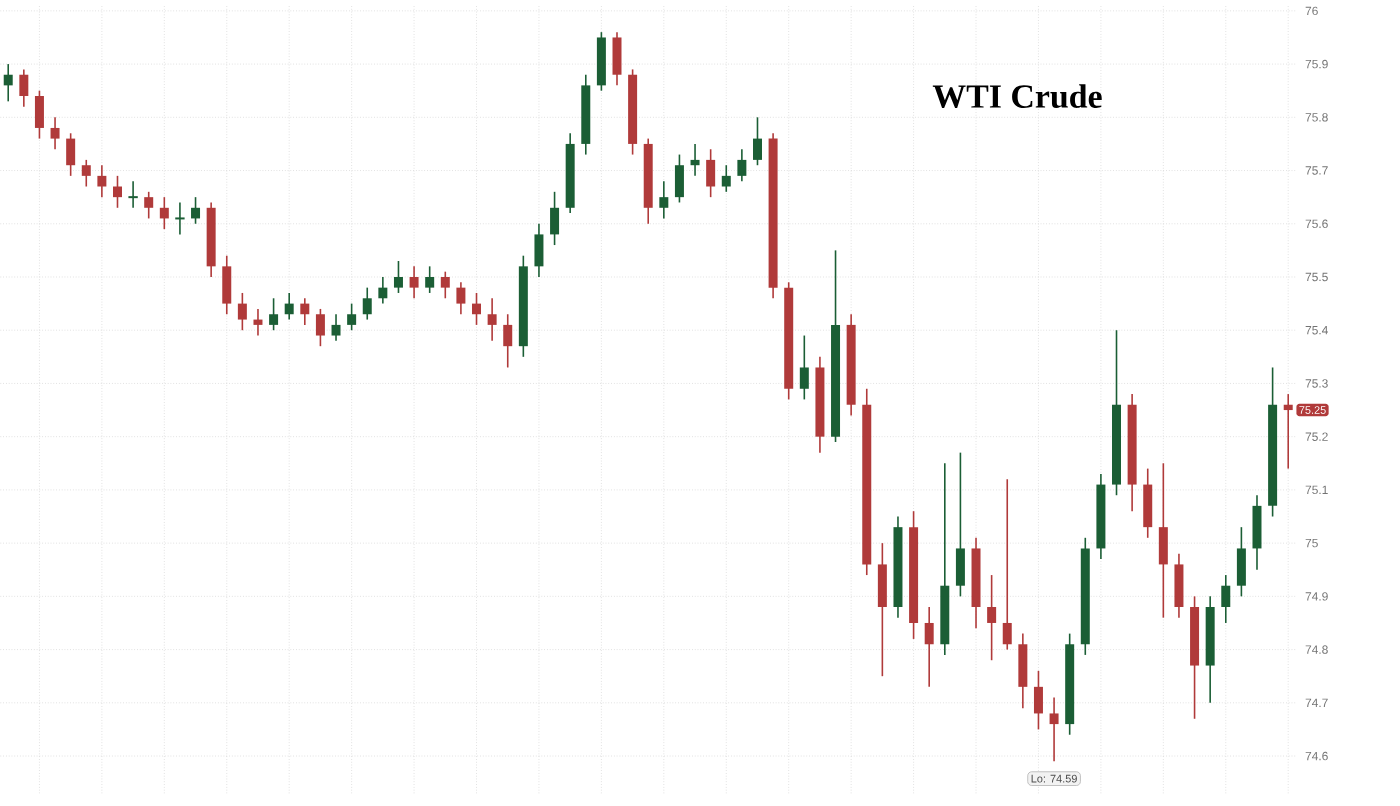  Describe the element at coordinates (1017, 95) in the screenshot. I see `text: WTI Crude` at that location.